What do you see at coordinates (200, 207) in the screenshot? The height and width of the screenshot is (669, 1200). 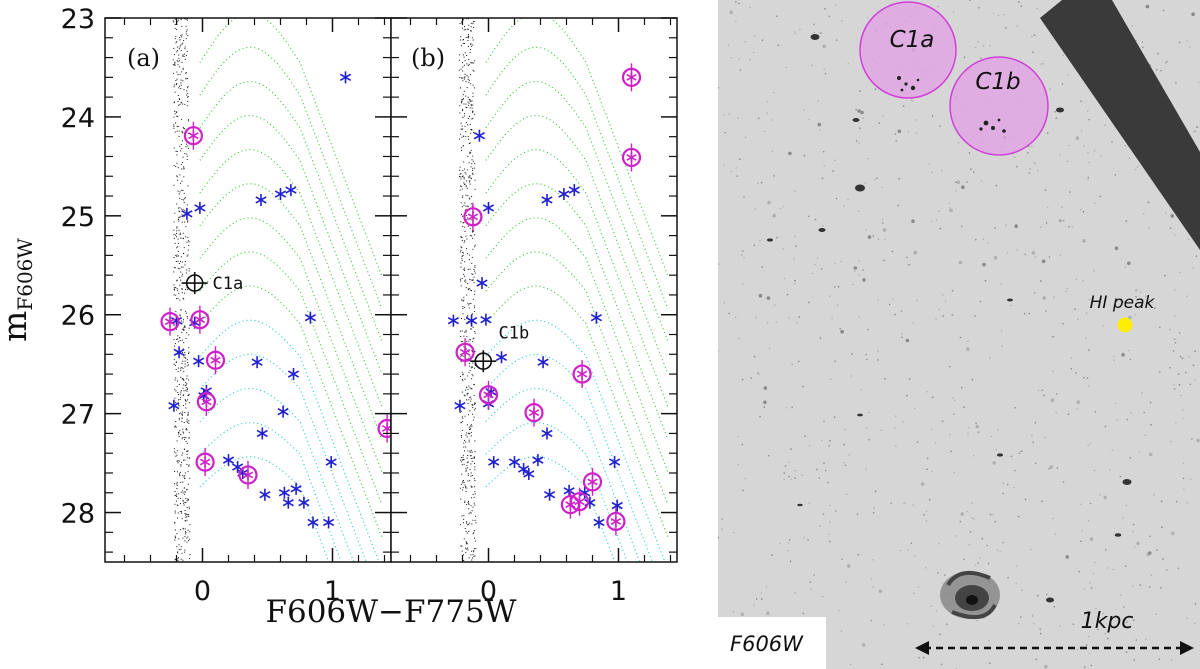 I see `data-point-star` at bounding box center [200, 207].